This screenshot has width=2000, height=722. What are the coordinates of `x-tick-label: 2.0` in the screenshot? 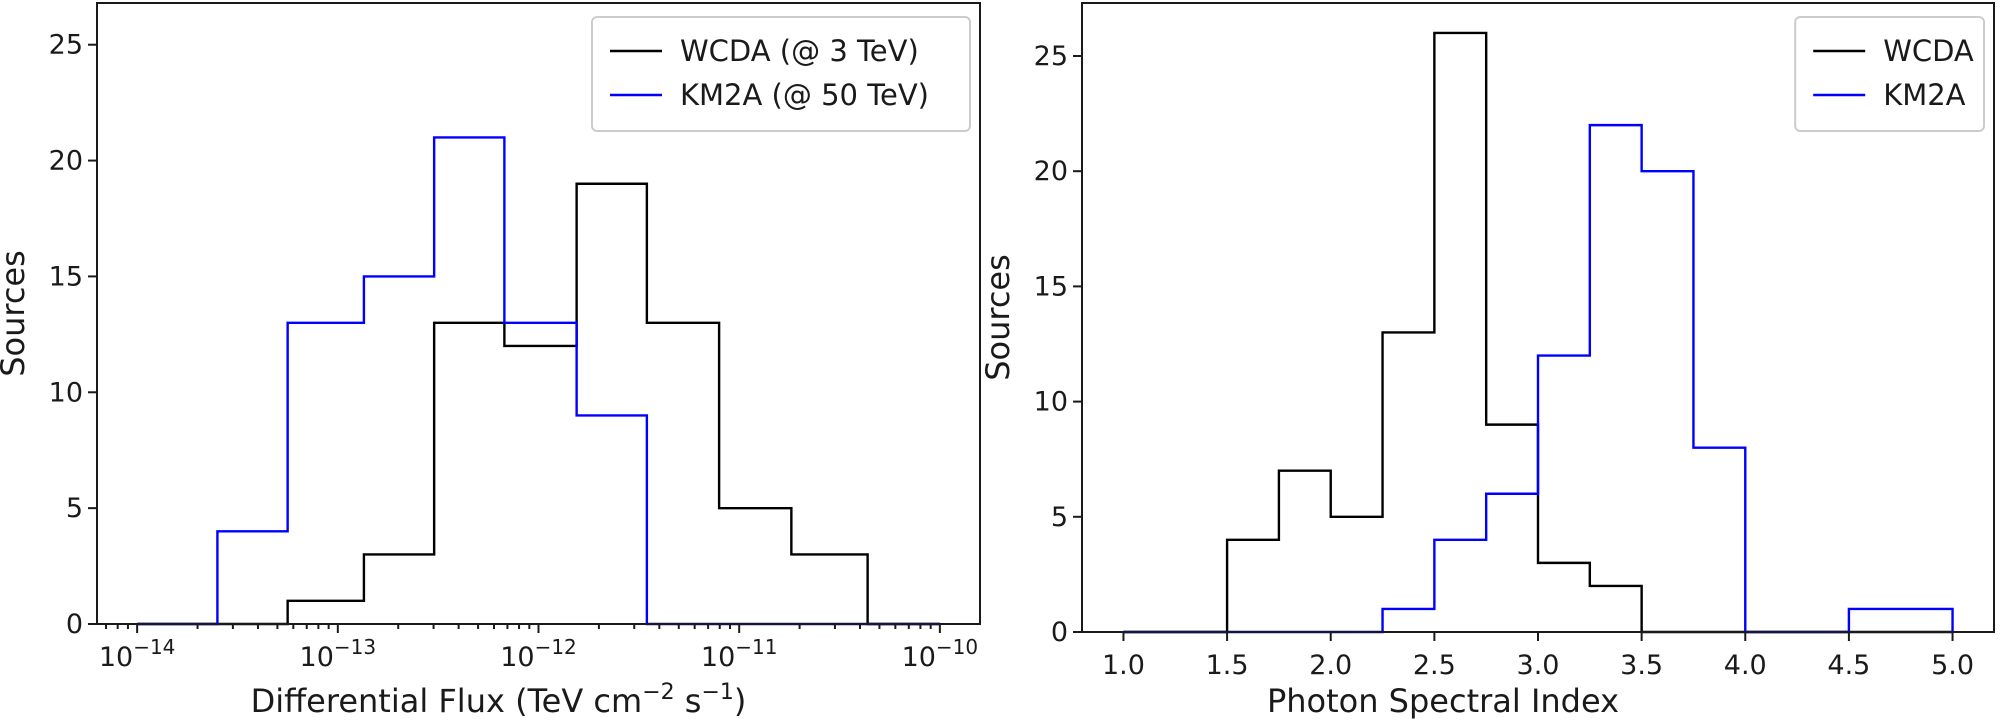 It's located at (1330, 665).